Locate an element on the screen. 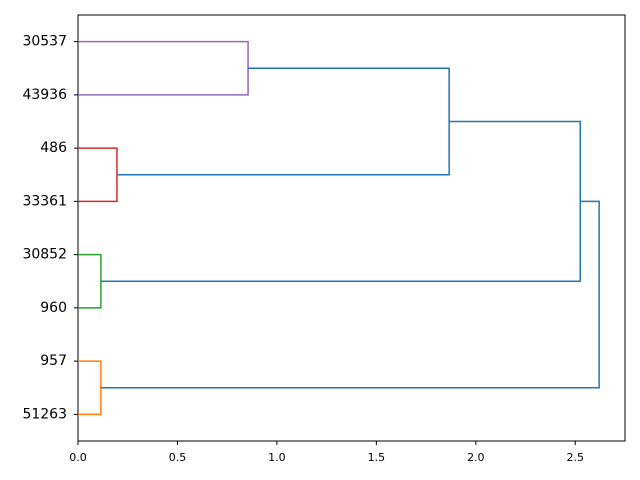  x-tick-label: 1.5 is located at coordinates (377, 457).